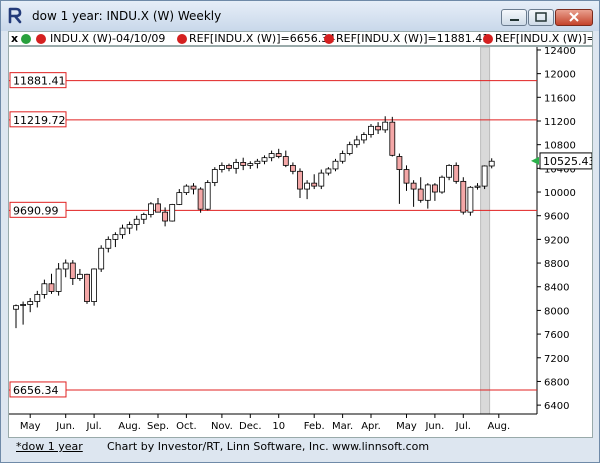 Image resolution: width=600 pixels, height=463 pixels. What do you see at coordinates (39, 81) in the screenshot?
I see `reference-label: 11881.41` at bounding box center [39, 81].